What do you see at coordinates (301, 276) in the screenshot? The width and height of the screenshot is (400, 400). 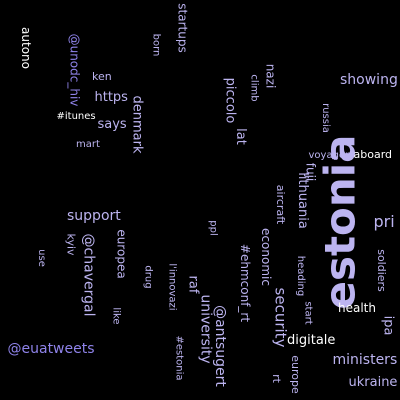 I see `word-heading: heading` at bounding box center [301, 276].